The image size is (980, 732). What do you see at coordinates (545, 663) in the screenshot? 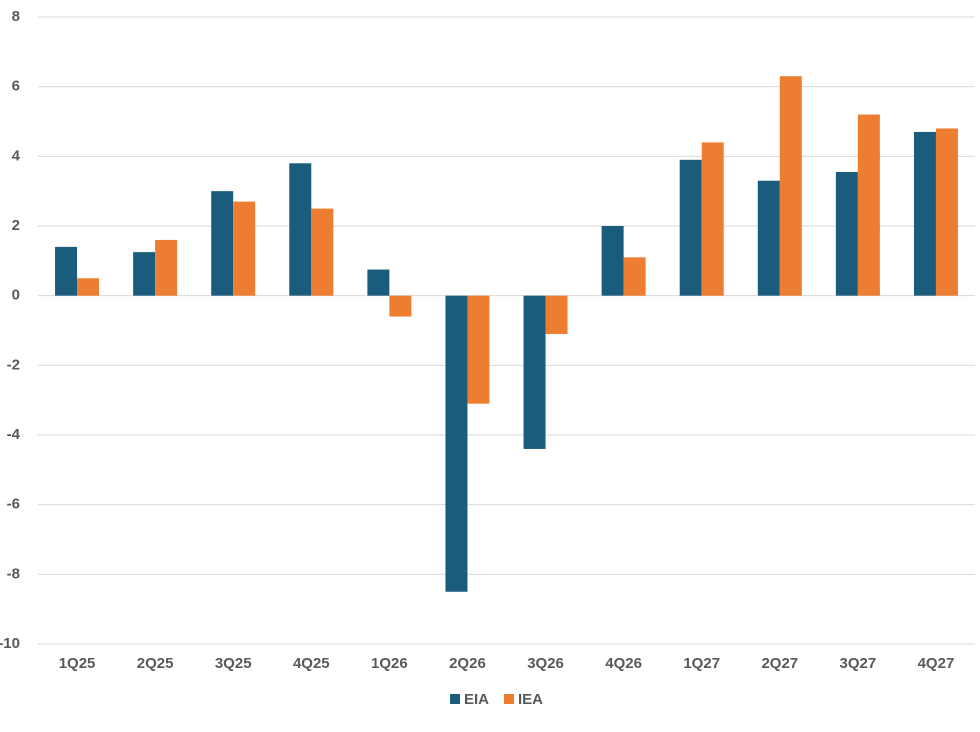
I see `x-tick-label: 3Q26` at bounding box center [545, 663].